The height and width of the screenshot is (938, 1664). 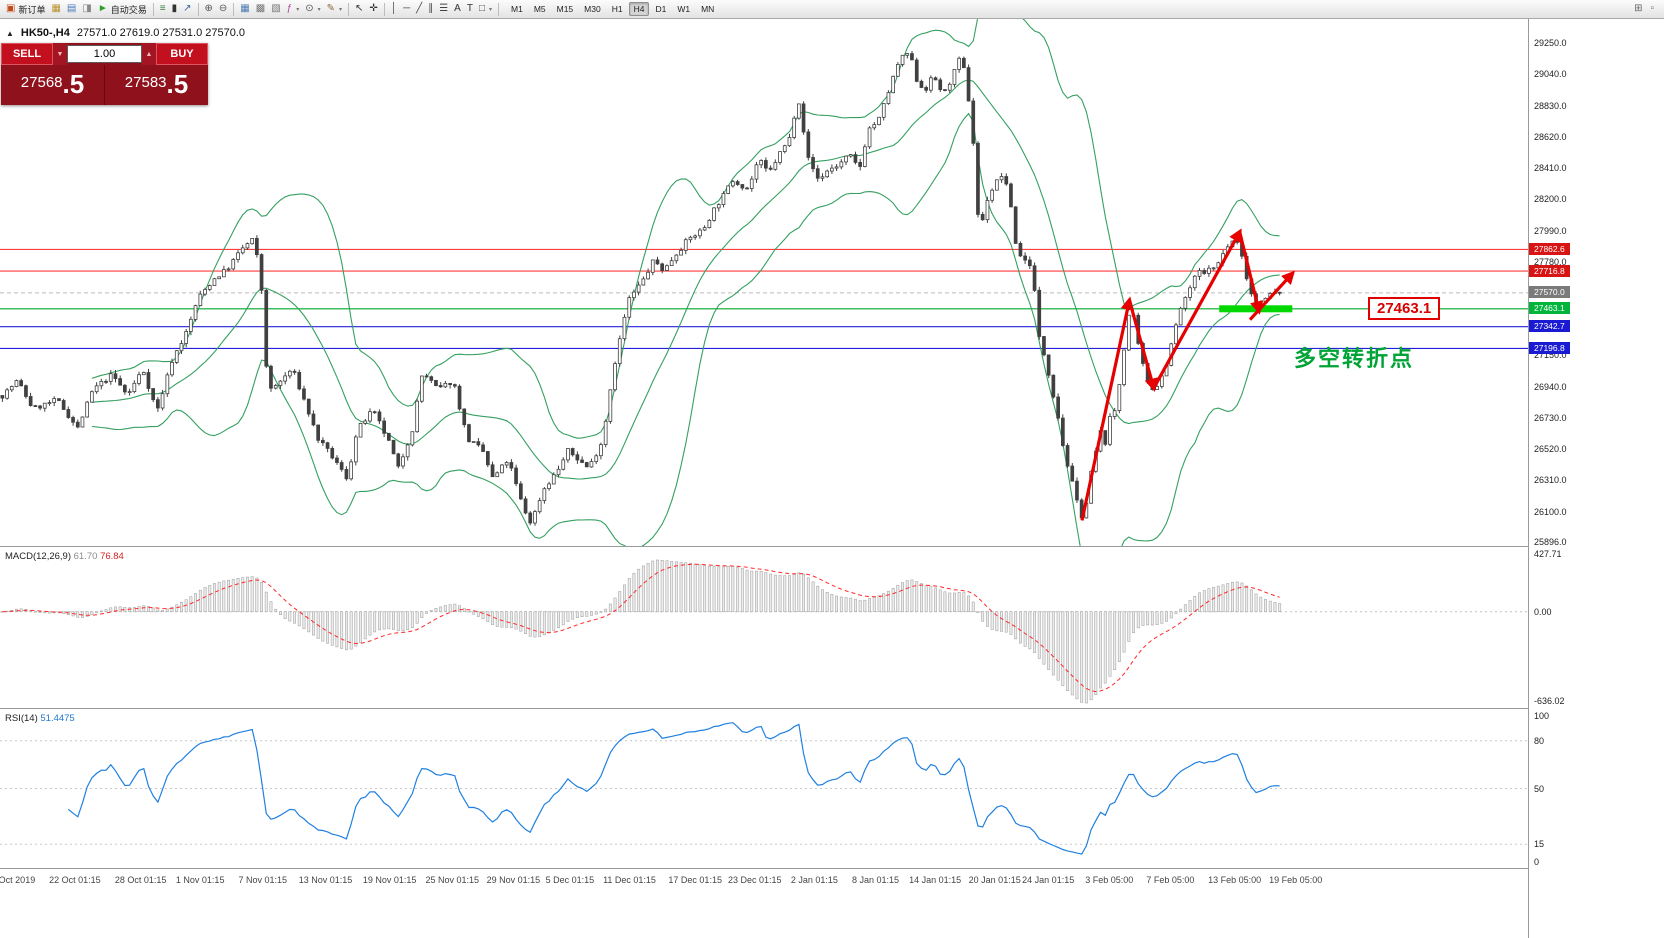 I want to click on volume-increase-button: ▲, so click(x=149, y=54).